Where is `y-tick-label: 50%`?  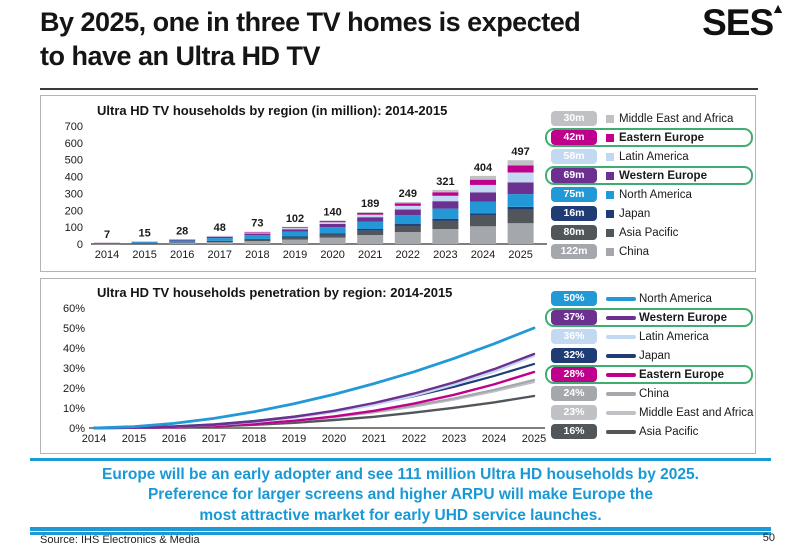 y-tick-label: 50% is located at coordinates (74, 329).